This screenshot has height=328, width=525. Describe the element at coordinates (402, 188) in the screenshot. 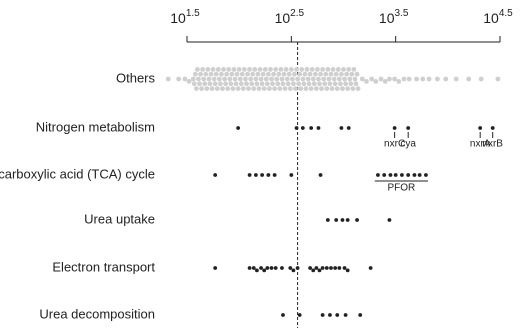

I see `annotation: PFOR` at that location.